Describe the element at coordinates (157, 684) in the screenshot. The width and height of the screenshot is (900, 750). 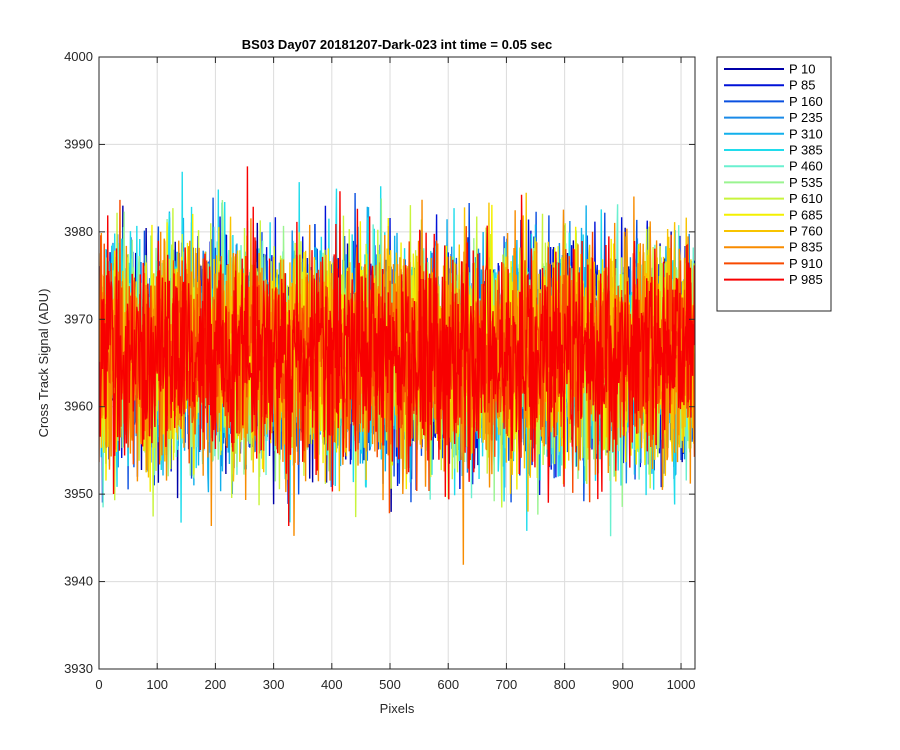
I see `x-tick-label: 100` at that location.